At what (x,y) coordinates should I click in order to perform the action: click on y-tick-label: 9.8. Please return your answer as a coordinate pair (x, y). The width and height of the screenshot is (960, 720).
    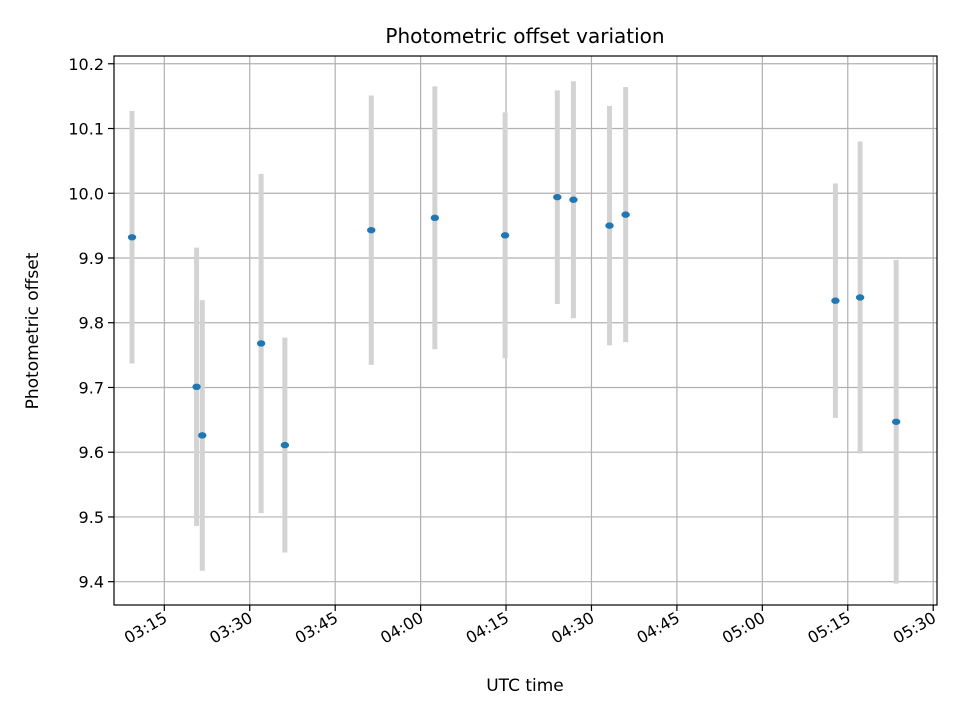
    Looking at the image, I should click on (91, 323).